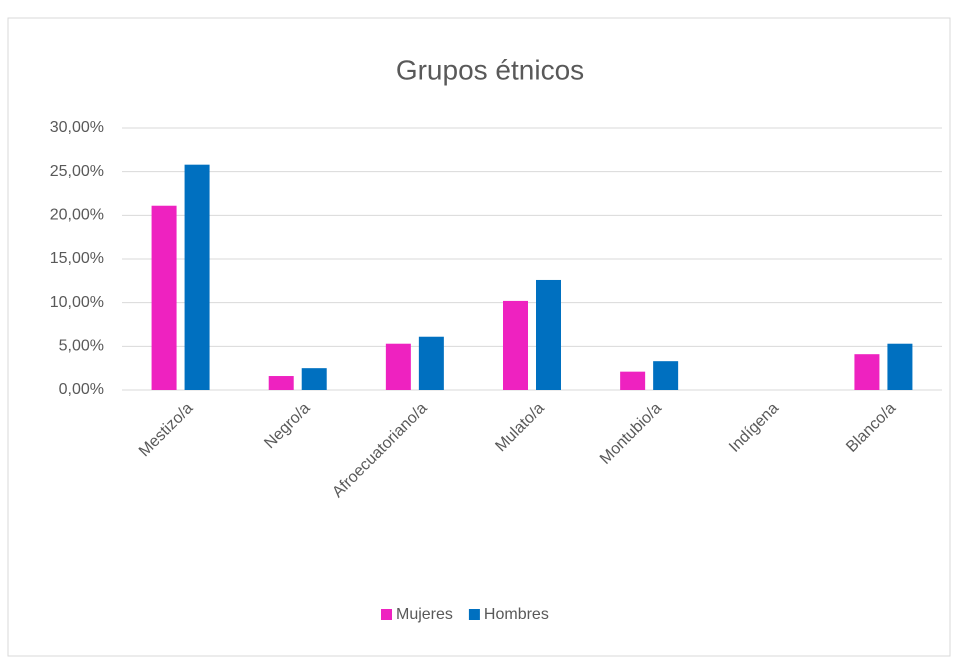 This screenshot has height=657, width=958. What do you see at coordinates (77, 258) in the screenshot?
I see `y-tick-label: 15,00%` at bounding box center [77, 258].